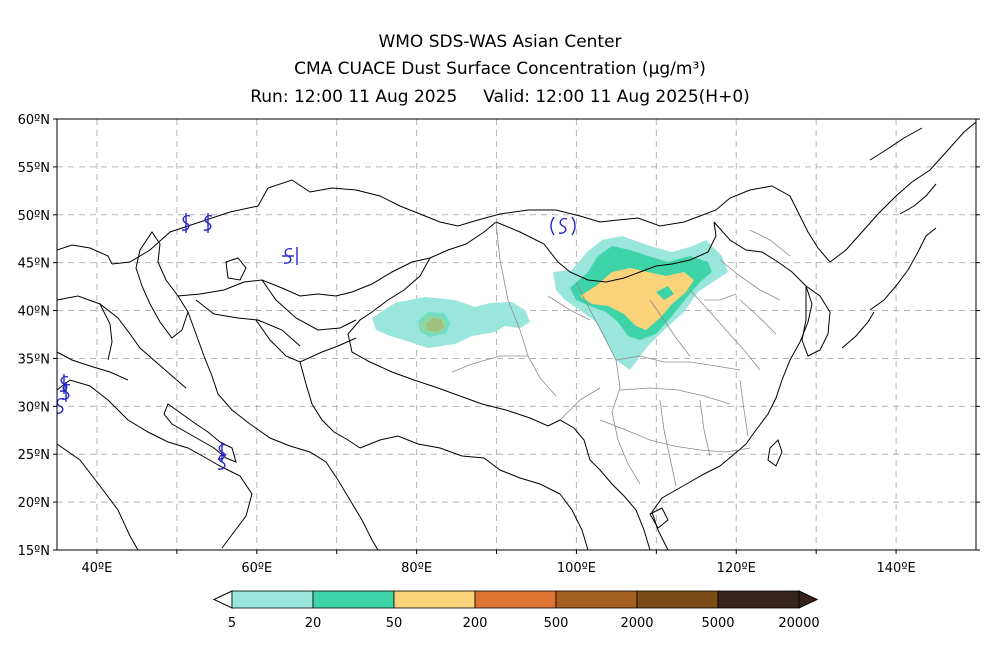 The height and width of the screenshot is (666, 1000). Describe the element at coordinates (665, 293) in the screenshot. I see `dust-gobi-inner` at that location.